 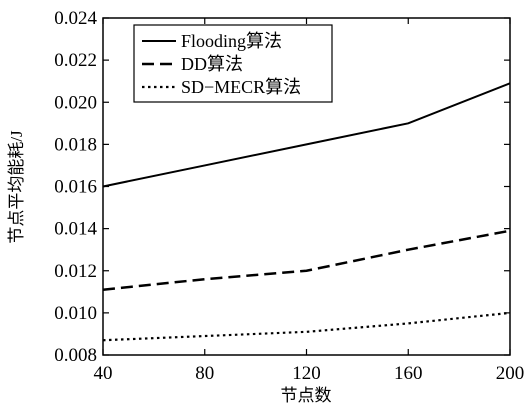 I want to click on legend-label-2: DD算法, so click(x=212, y=64).